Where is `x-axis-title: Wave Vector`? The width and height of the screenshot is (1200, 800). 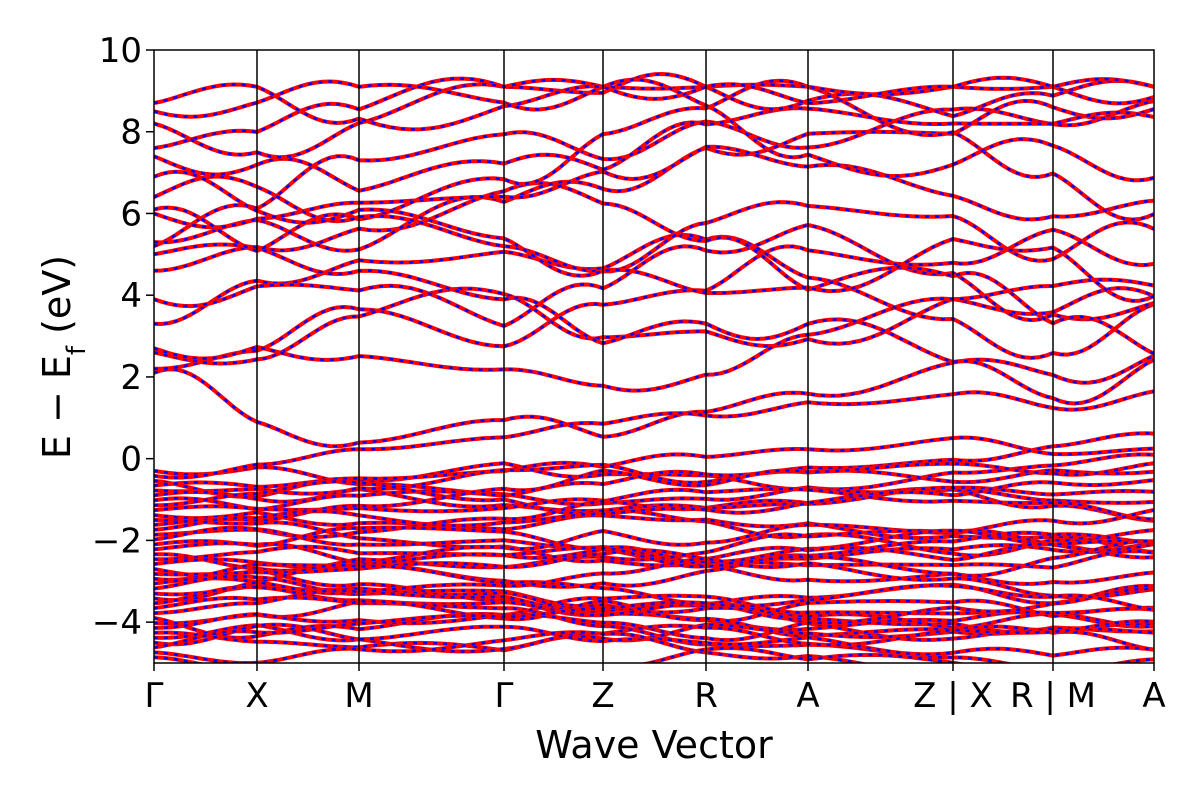
x-axis-title: Wave Vector is located at coordinates (654, 745).